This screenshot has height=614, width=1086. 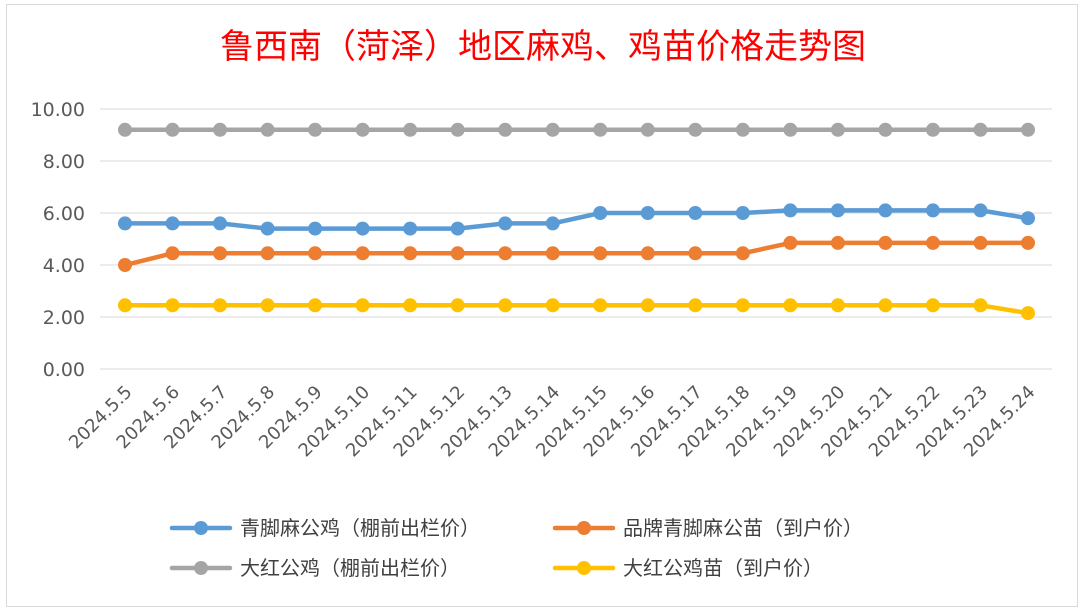 I want to click on legend-item: 青脚麻公鸡（棚前出栏价）, so click(x=324, y=528).